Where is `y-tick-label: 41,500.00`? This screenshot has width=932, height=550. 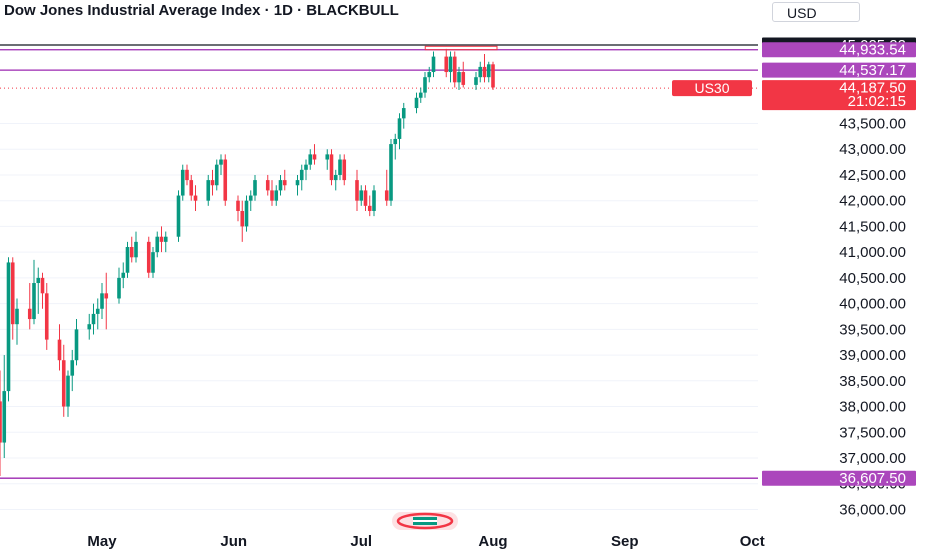
y-tick-label: 41,500.00 is located at coordinates (872, 226).